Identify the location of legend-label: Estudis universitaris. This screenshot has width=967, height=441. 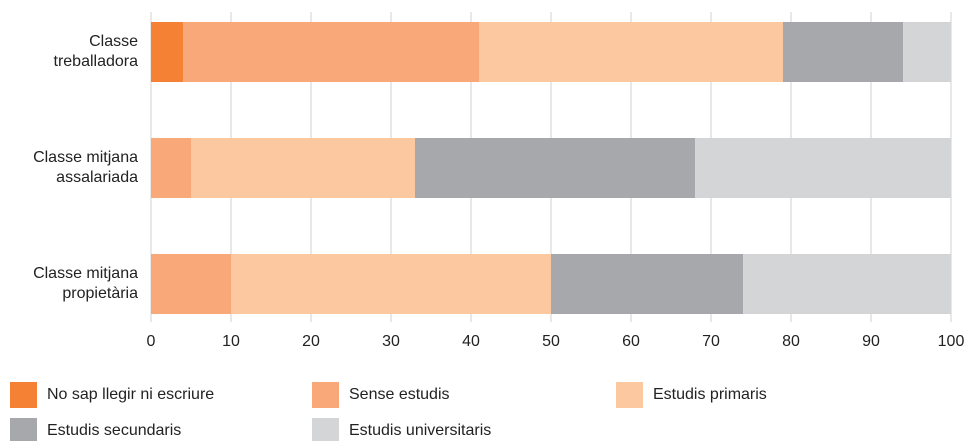
(420, 430).